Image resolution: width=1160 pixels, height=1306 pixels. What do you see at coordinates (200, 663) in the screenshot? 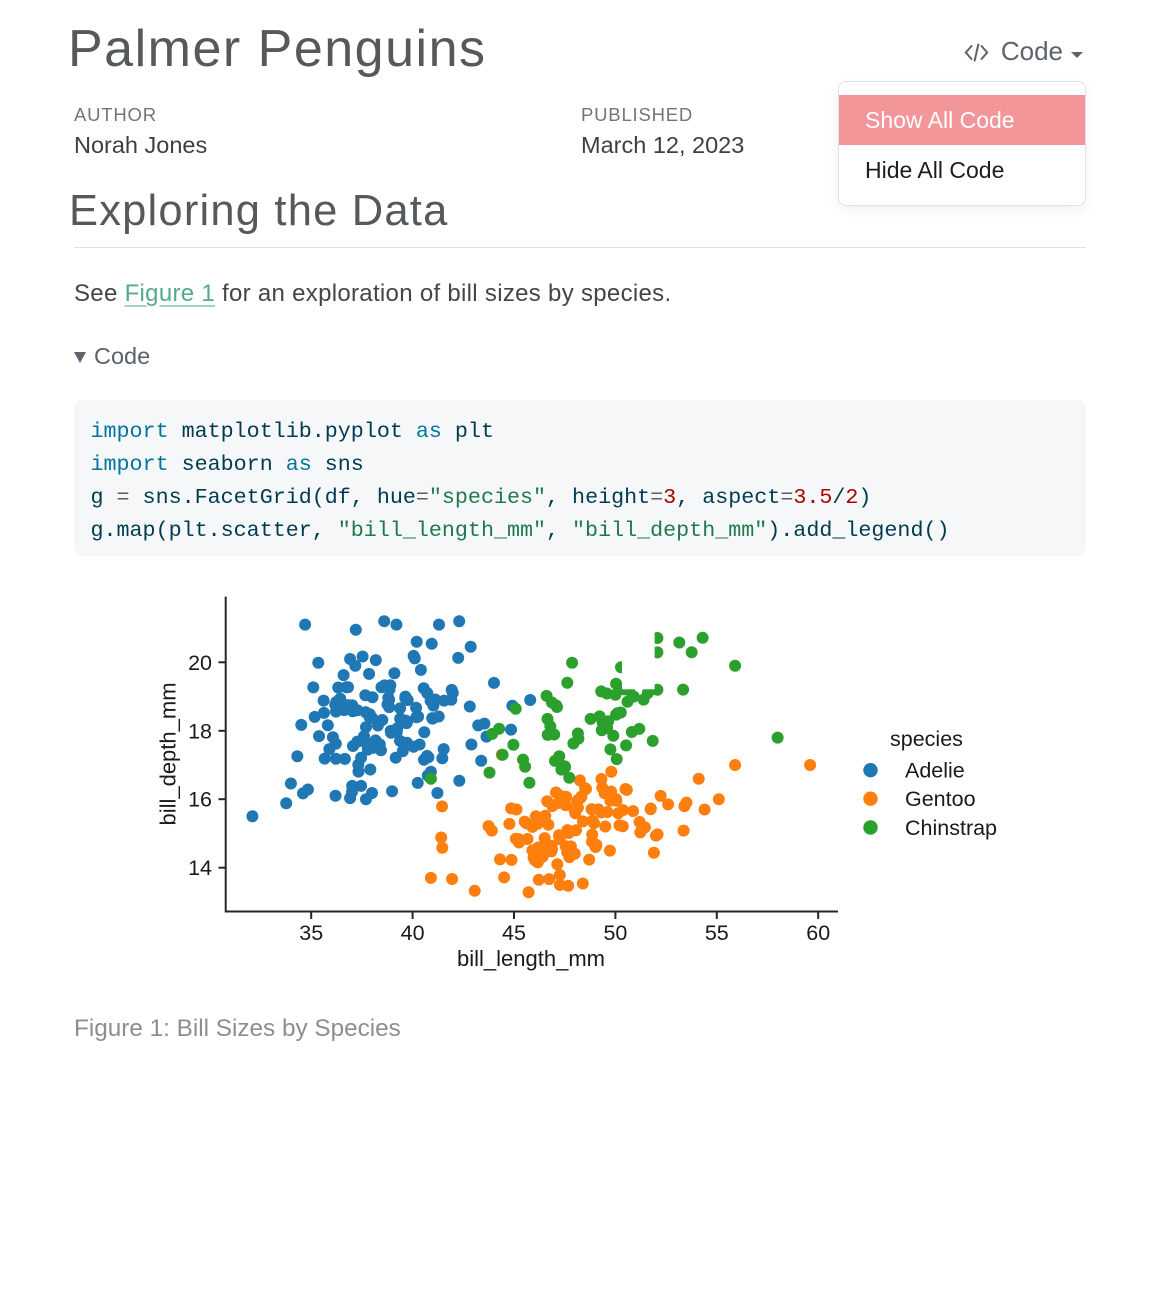
I see `svg-text: 20` at bounding box center [200, 663].